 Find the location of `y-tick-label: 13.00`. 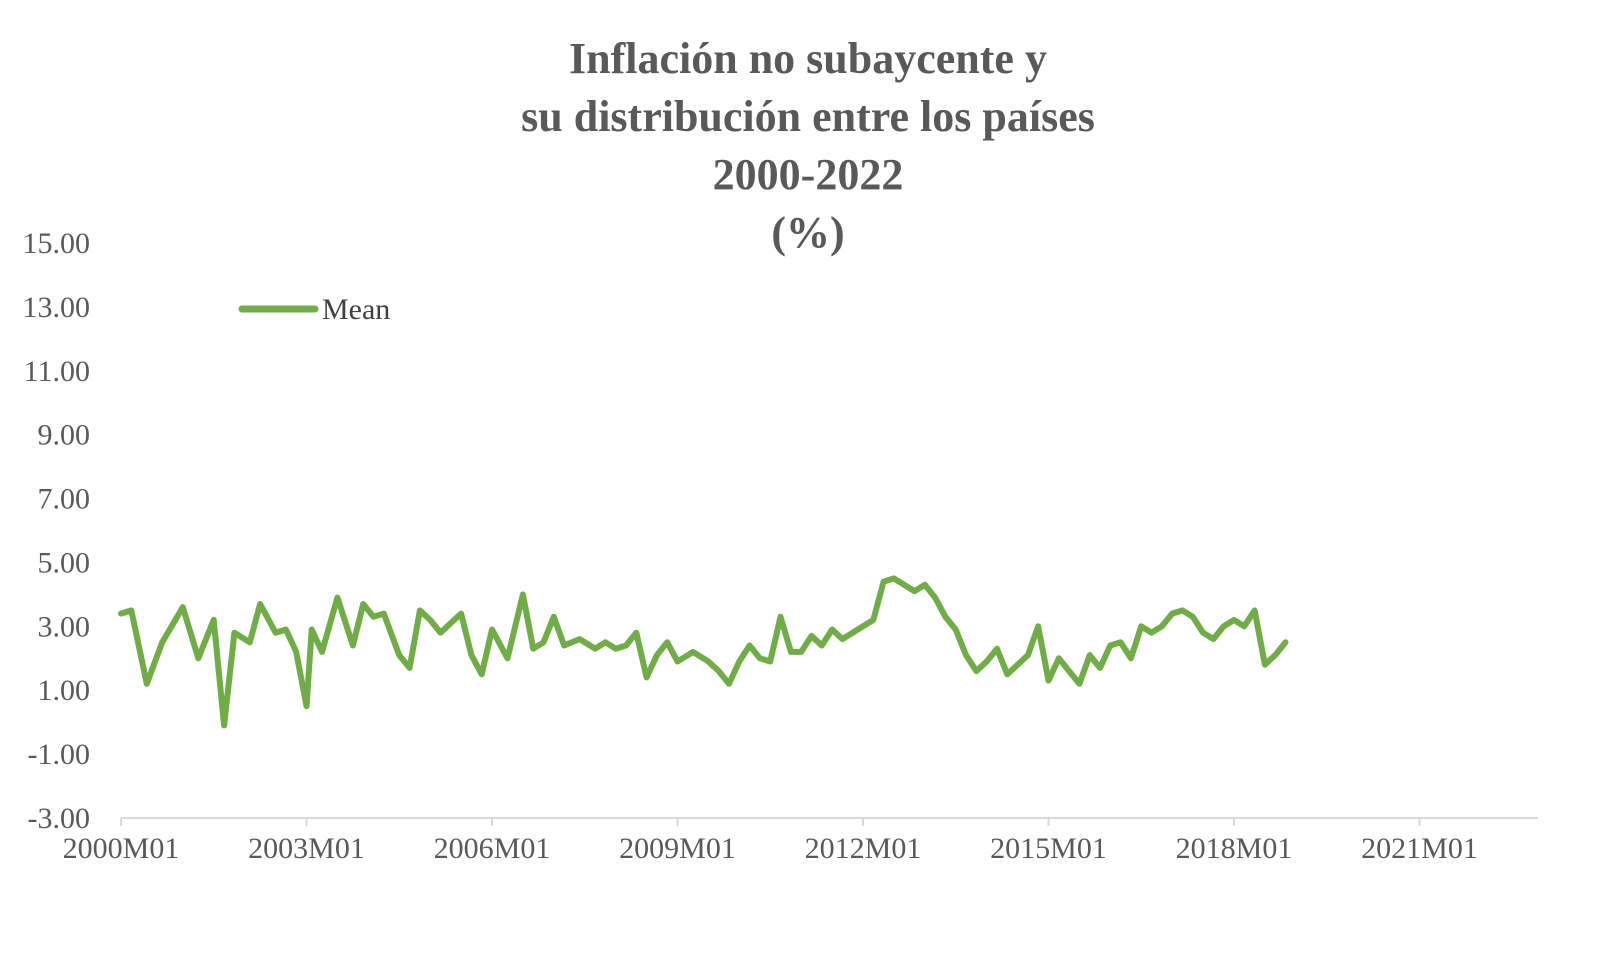

y-tick-label: 13.00 is located at coordinates (57, 307).